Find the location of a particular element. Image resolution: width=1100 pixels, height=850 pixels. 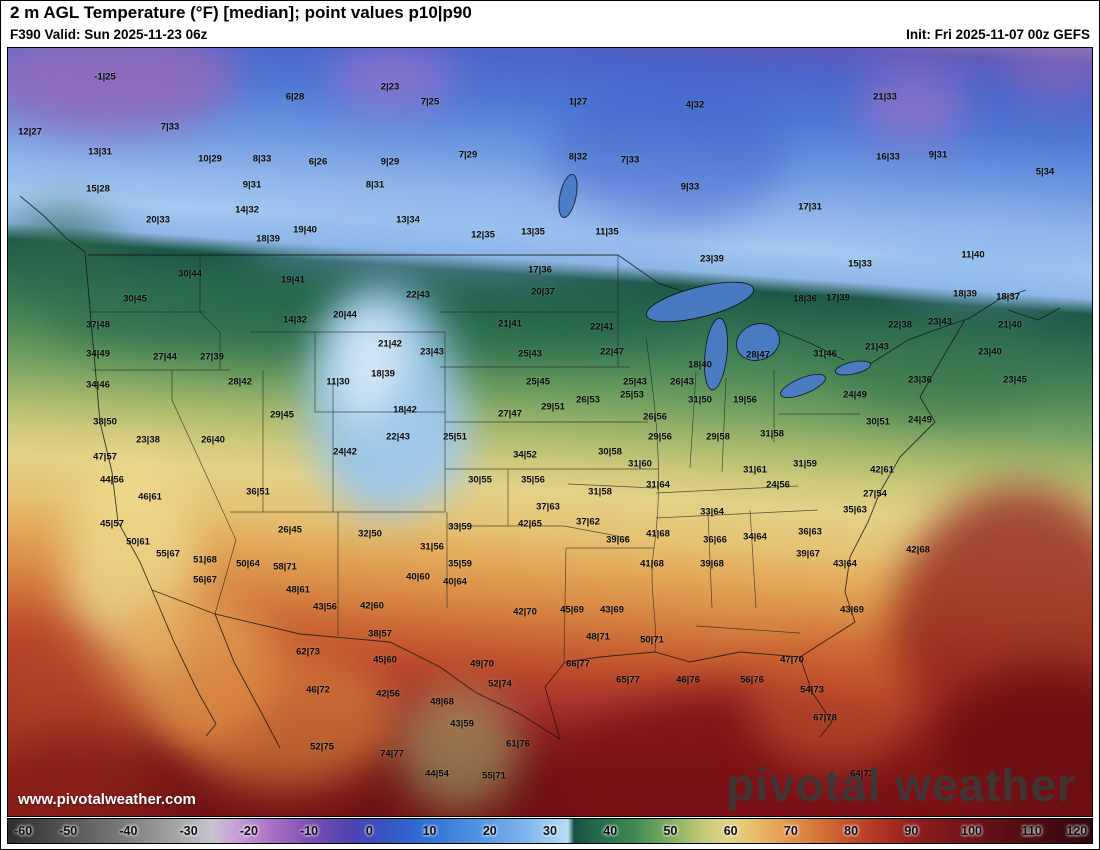

point-value: 32|50 is located at coordinates (370, 534).